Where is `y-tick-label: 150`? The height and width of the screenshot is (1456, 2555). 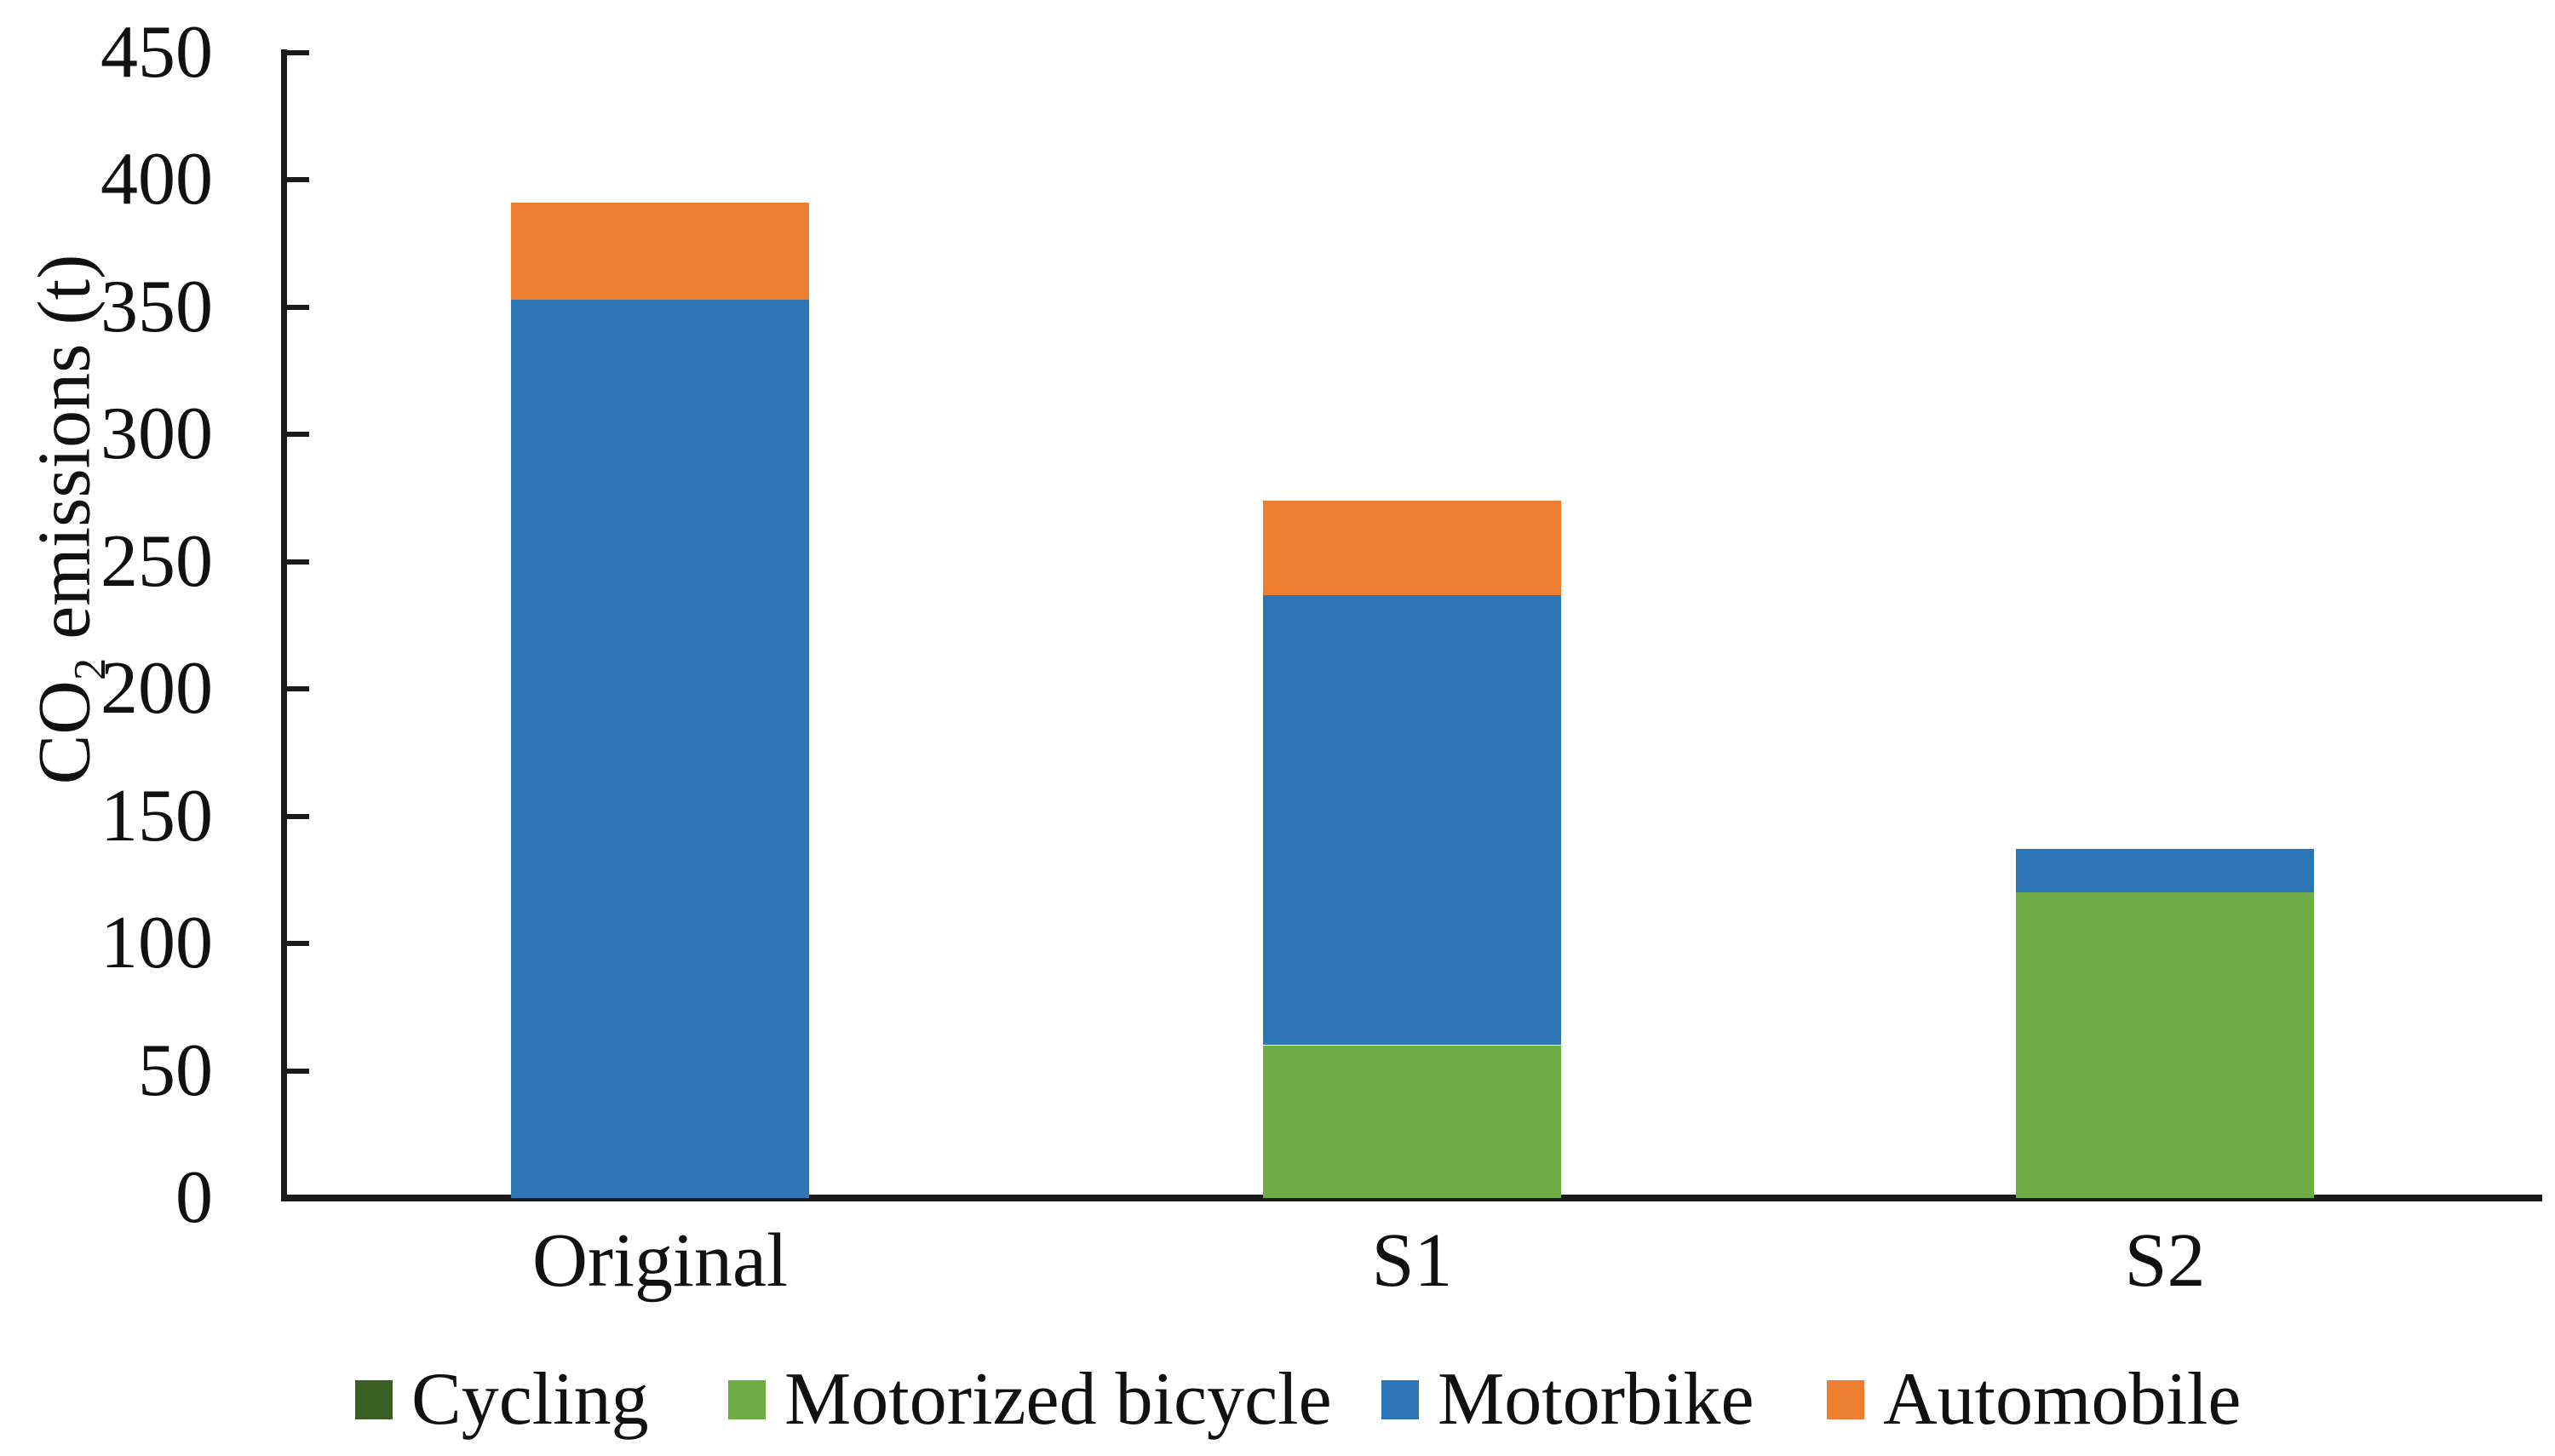 y-tick-label: 150 is located at coordinates (156, 816).